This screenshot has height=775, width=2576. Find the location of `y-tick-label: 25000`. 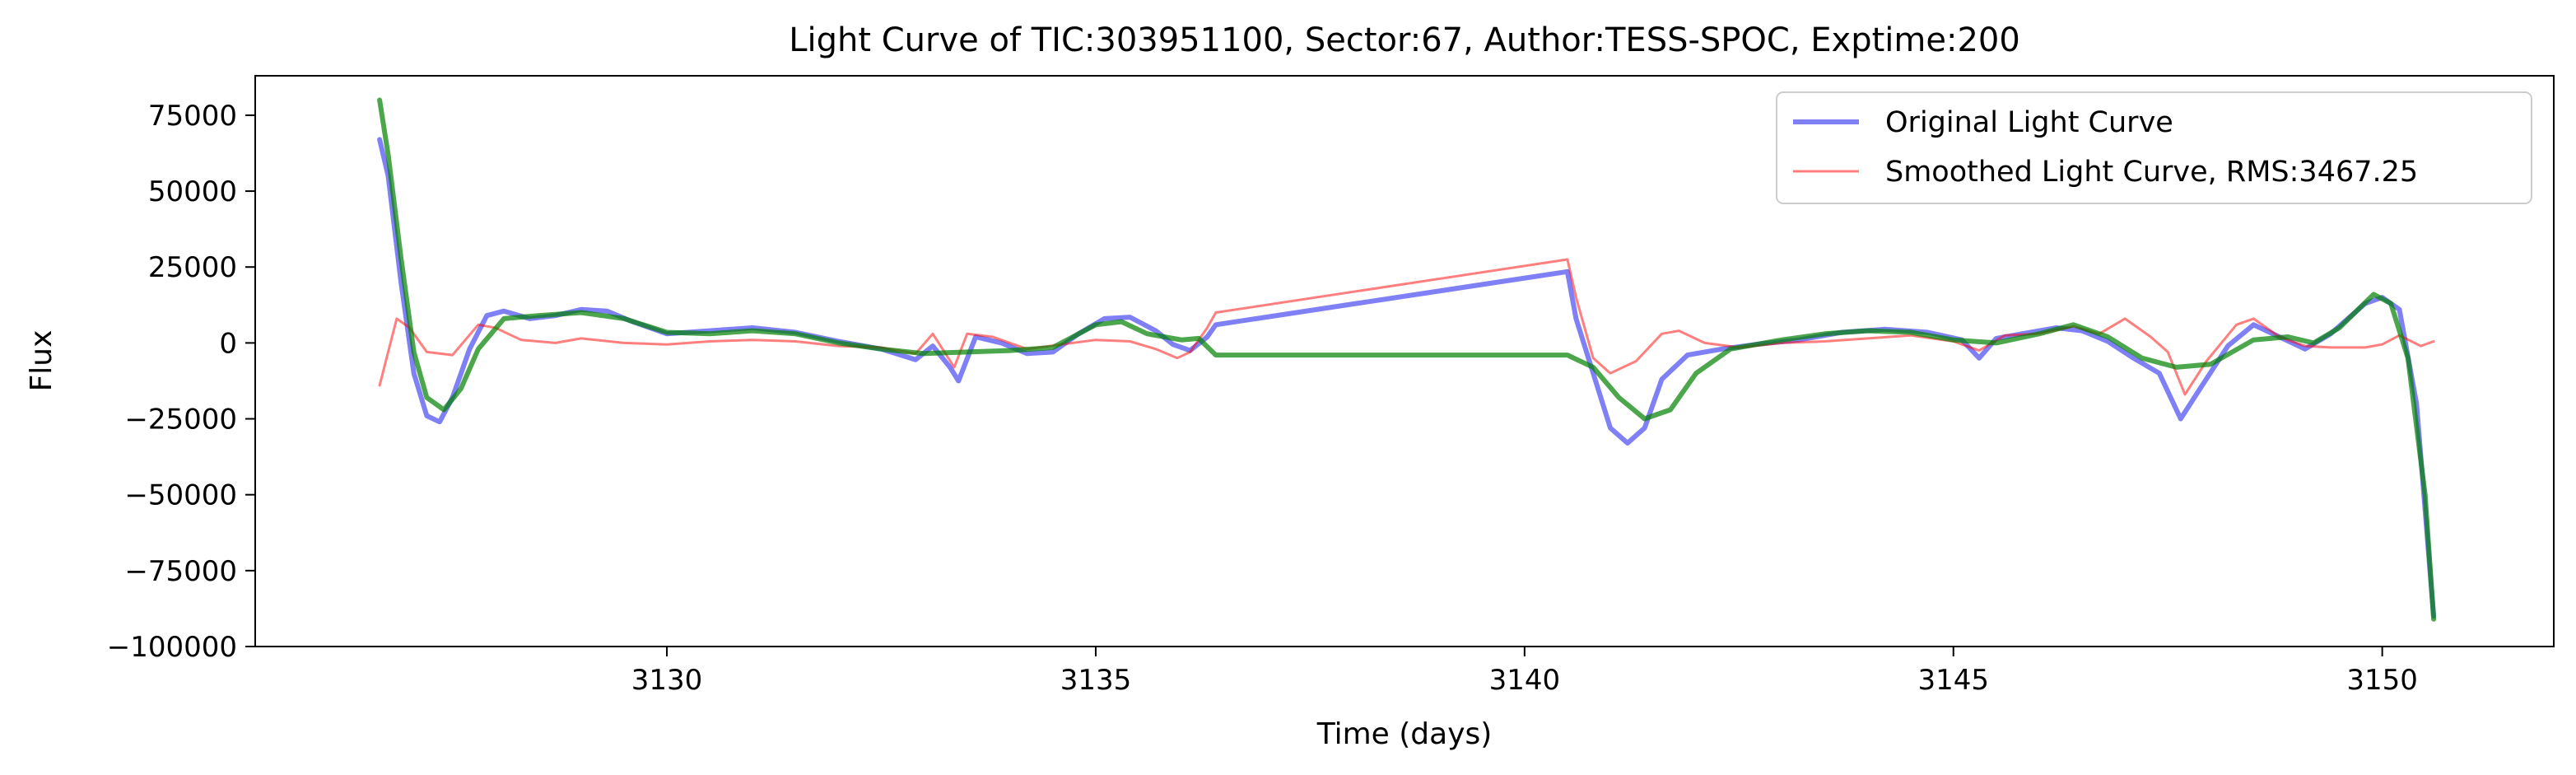

y-tick-label: 25000 is located at coordinates (192, 267).